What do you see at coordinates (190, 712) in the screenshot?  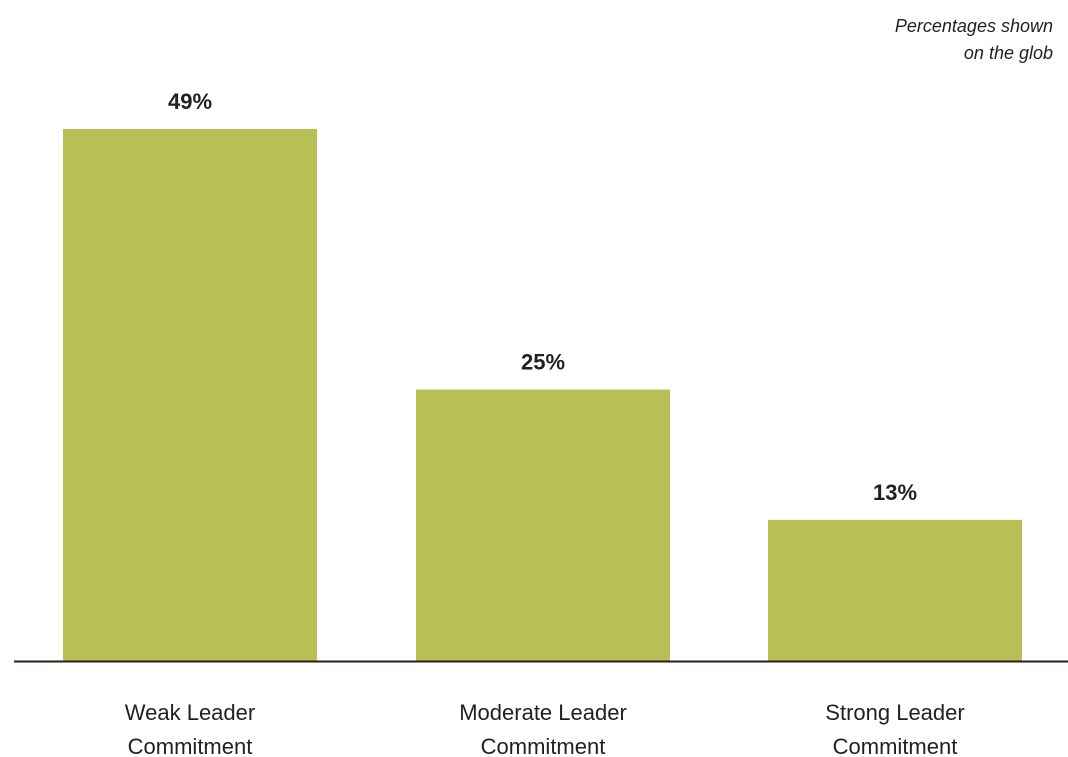 I see `category-label-1-line-1: Weak Leader` at bounding box center [190, 712].